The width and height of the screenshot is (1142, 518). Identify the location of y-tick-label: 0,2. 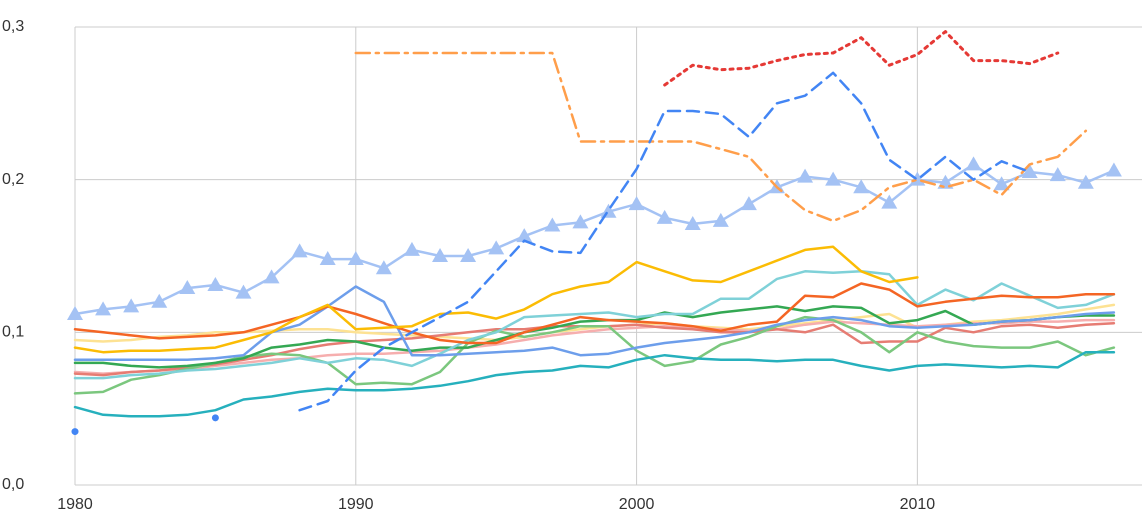
(13, 179).